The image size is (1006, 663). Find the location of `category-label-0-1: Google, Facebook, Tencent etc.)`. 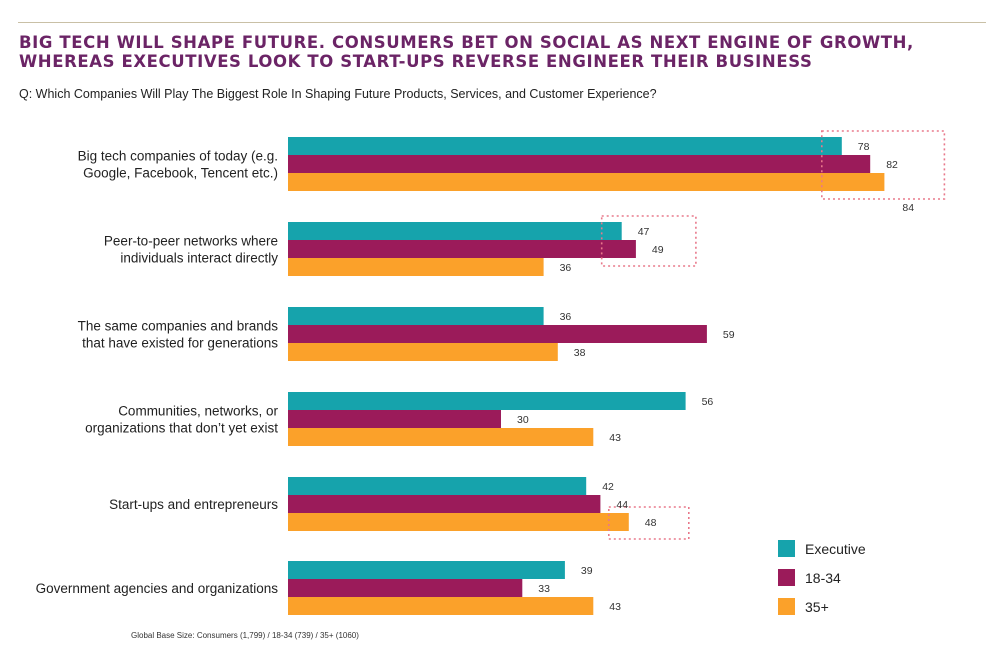

category-label-0-1: Google, Facebook, Tencent etc.) is located at coordinates (180, 173).